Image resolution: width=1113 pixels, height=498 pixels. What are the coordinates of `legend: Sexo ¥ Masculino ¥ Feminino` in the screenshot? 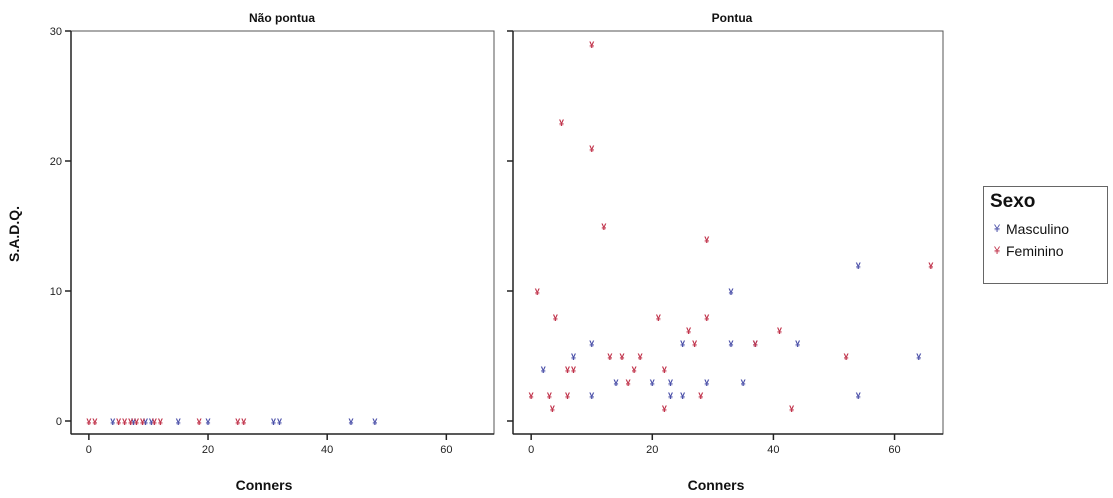 It's located at (1045, 235).